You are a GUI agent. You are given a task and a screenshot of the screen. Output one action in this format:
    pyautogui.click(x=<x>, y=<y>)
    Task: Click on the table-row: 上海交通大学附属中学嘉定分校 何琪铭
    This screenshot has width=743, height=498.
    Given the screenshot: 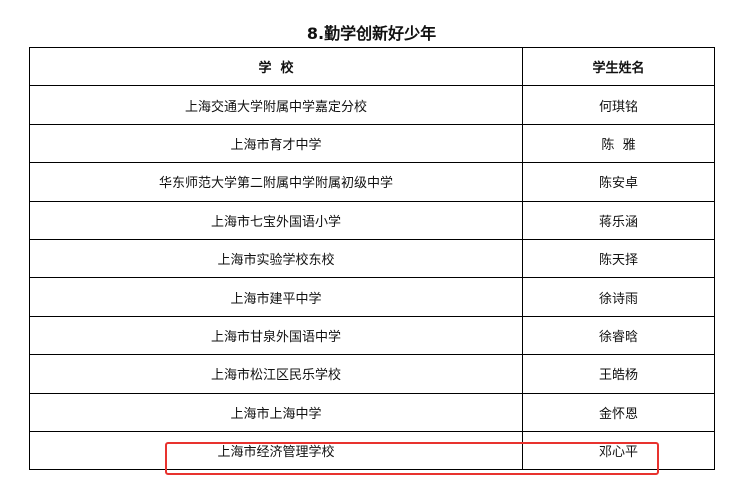 What is the action you would take?
    pyautogui.click(x=372, y=105)
    